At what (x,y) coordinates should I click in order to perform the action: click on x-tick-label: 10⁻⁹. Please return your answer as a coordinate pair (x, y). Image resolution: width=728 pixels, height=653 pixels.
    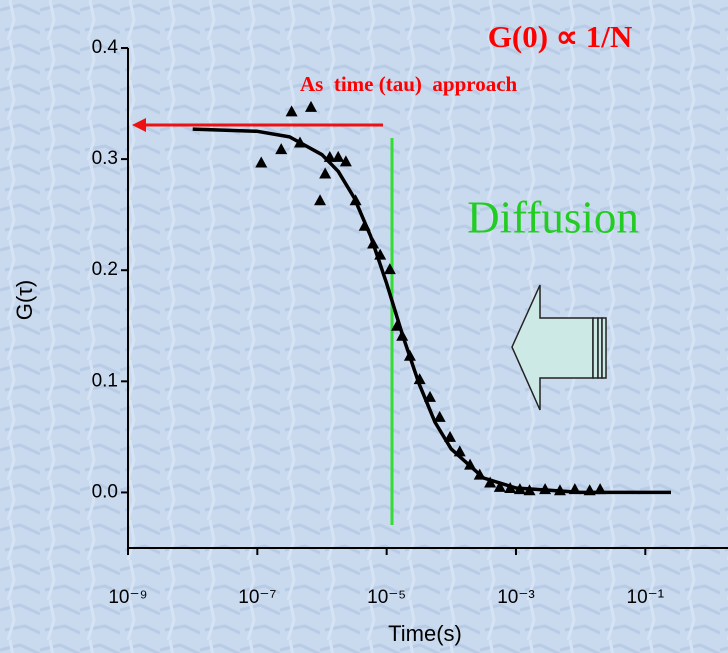
    Looking at the image, I should click on (127, 597).